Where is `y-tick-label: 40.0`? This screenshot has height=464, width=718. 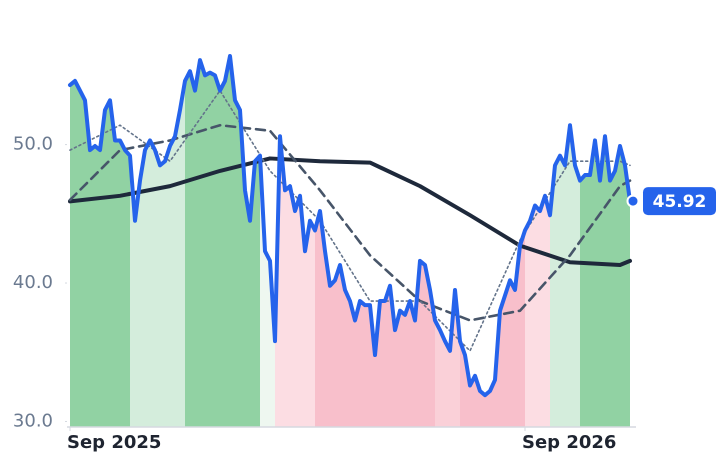
y-tick-label: 40.0 is located at coordinates (33, 282).